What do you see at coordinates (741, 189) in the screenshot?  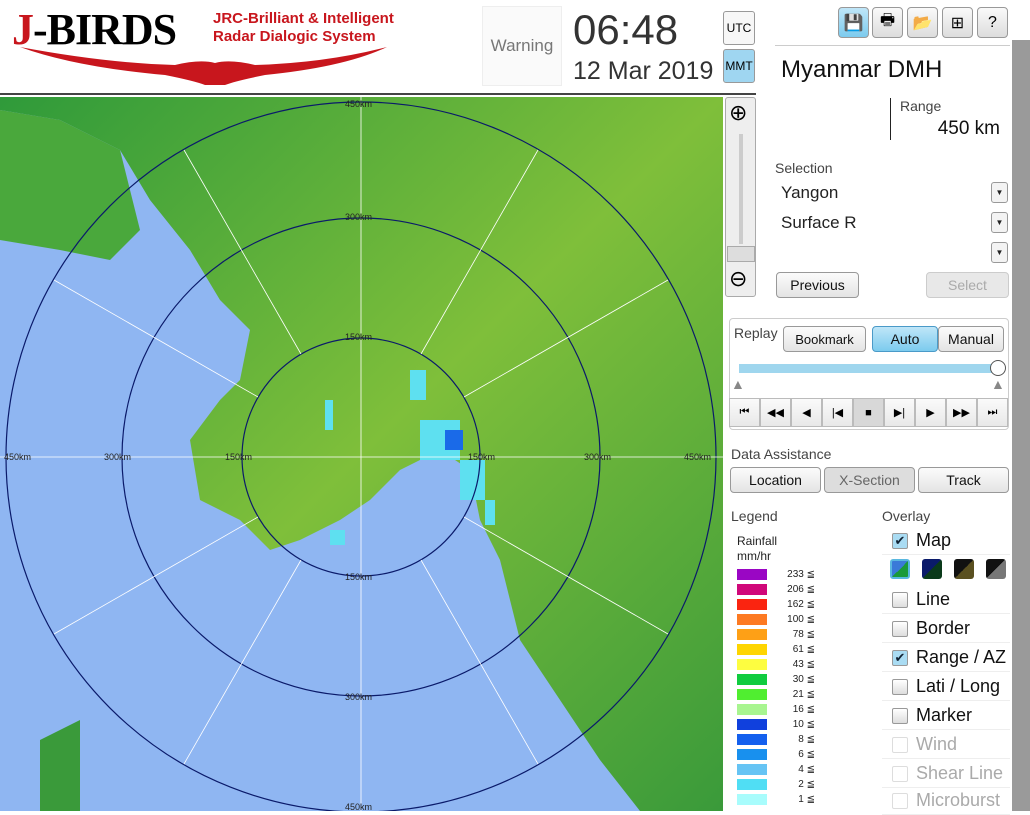 I see `zoom-track` at bounding box center [741, 189].